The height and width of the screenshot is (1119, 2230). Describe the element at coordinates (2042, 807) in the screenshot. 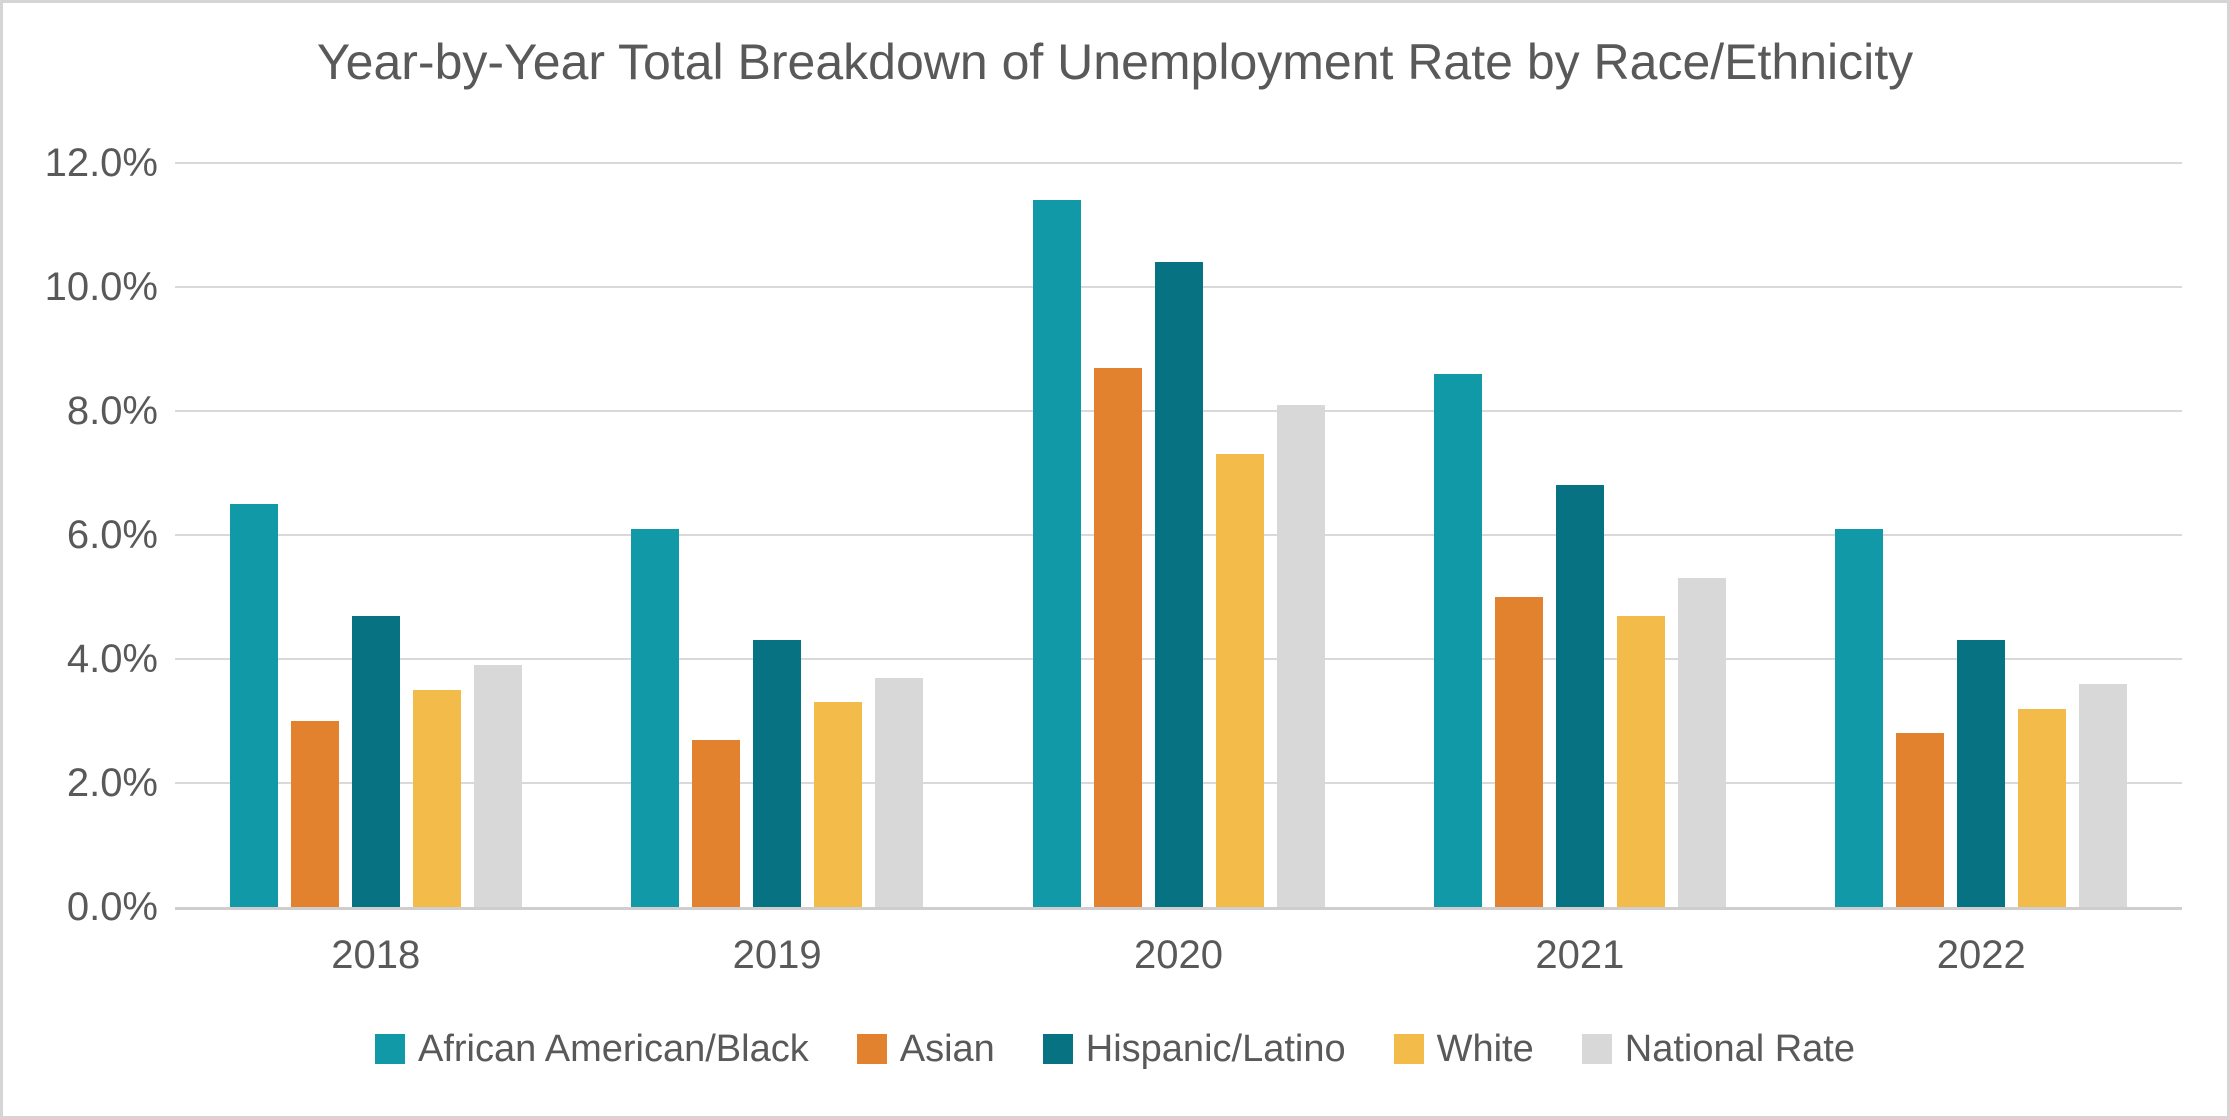

I see `bar-white-2022` at that location.